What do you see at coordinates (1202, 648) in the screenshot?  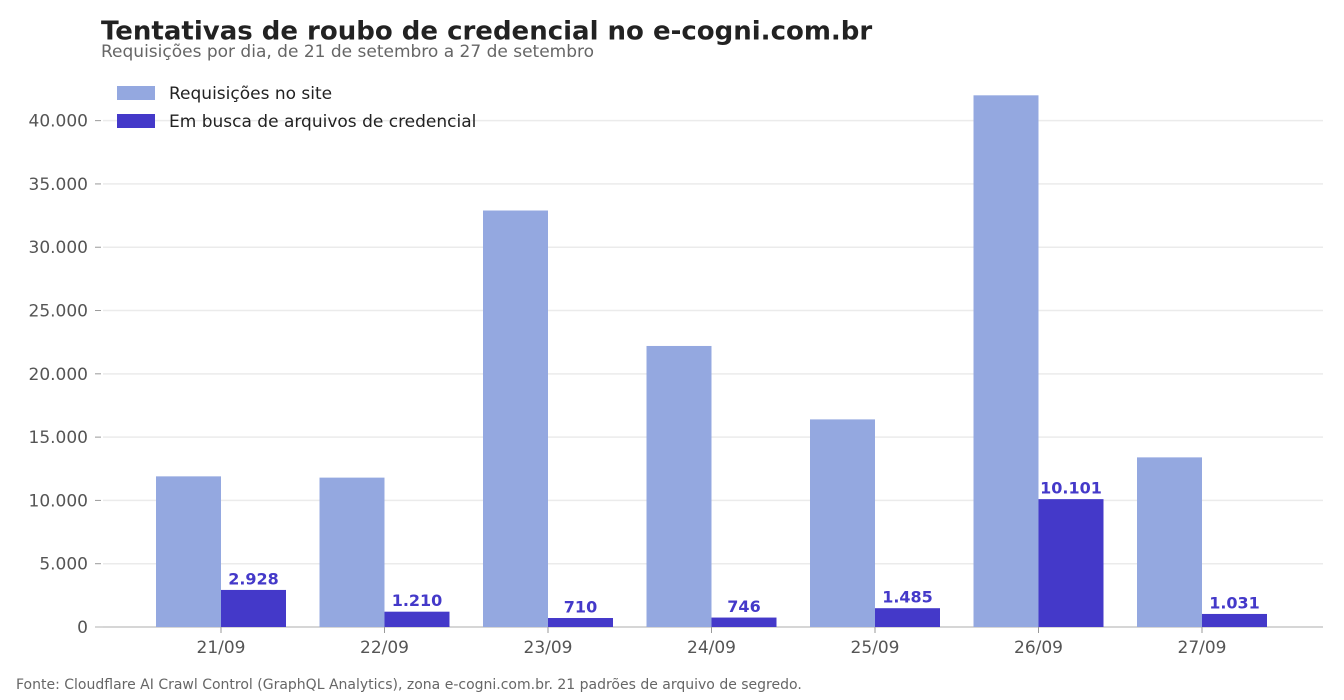 I see `x-tick-label: 27/09` at bounding box center [1202, 648].